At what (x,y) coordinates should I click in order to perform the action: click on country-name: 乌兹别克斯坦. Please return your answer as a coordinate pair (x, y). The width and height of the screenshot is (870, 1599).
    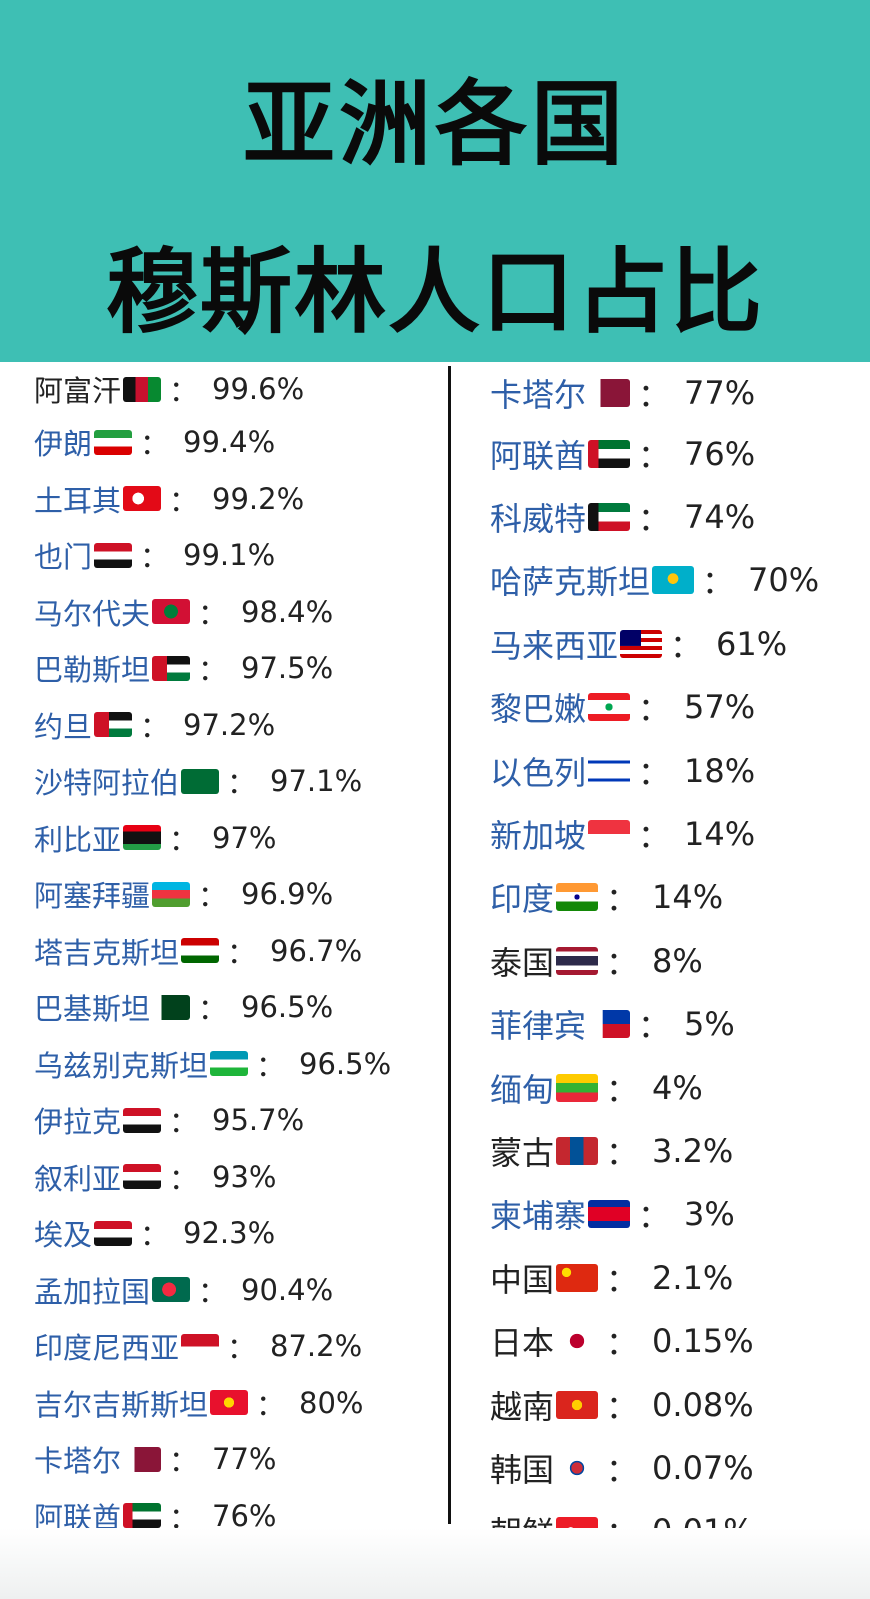
    Looking at the image, I should click on (121, 1065).